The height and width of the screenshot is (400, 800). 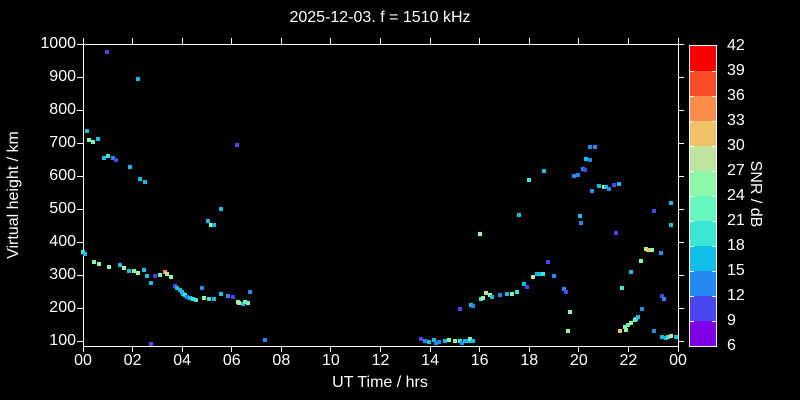 What do you see at coordinates (132, 360) in the screenshot?
I see `x-tick-label: 02` at bounding box center [132, 360].